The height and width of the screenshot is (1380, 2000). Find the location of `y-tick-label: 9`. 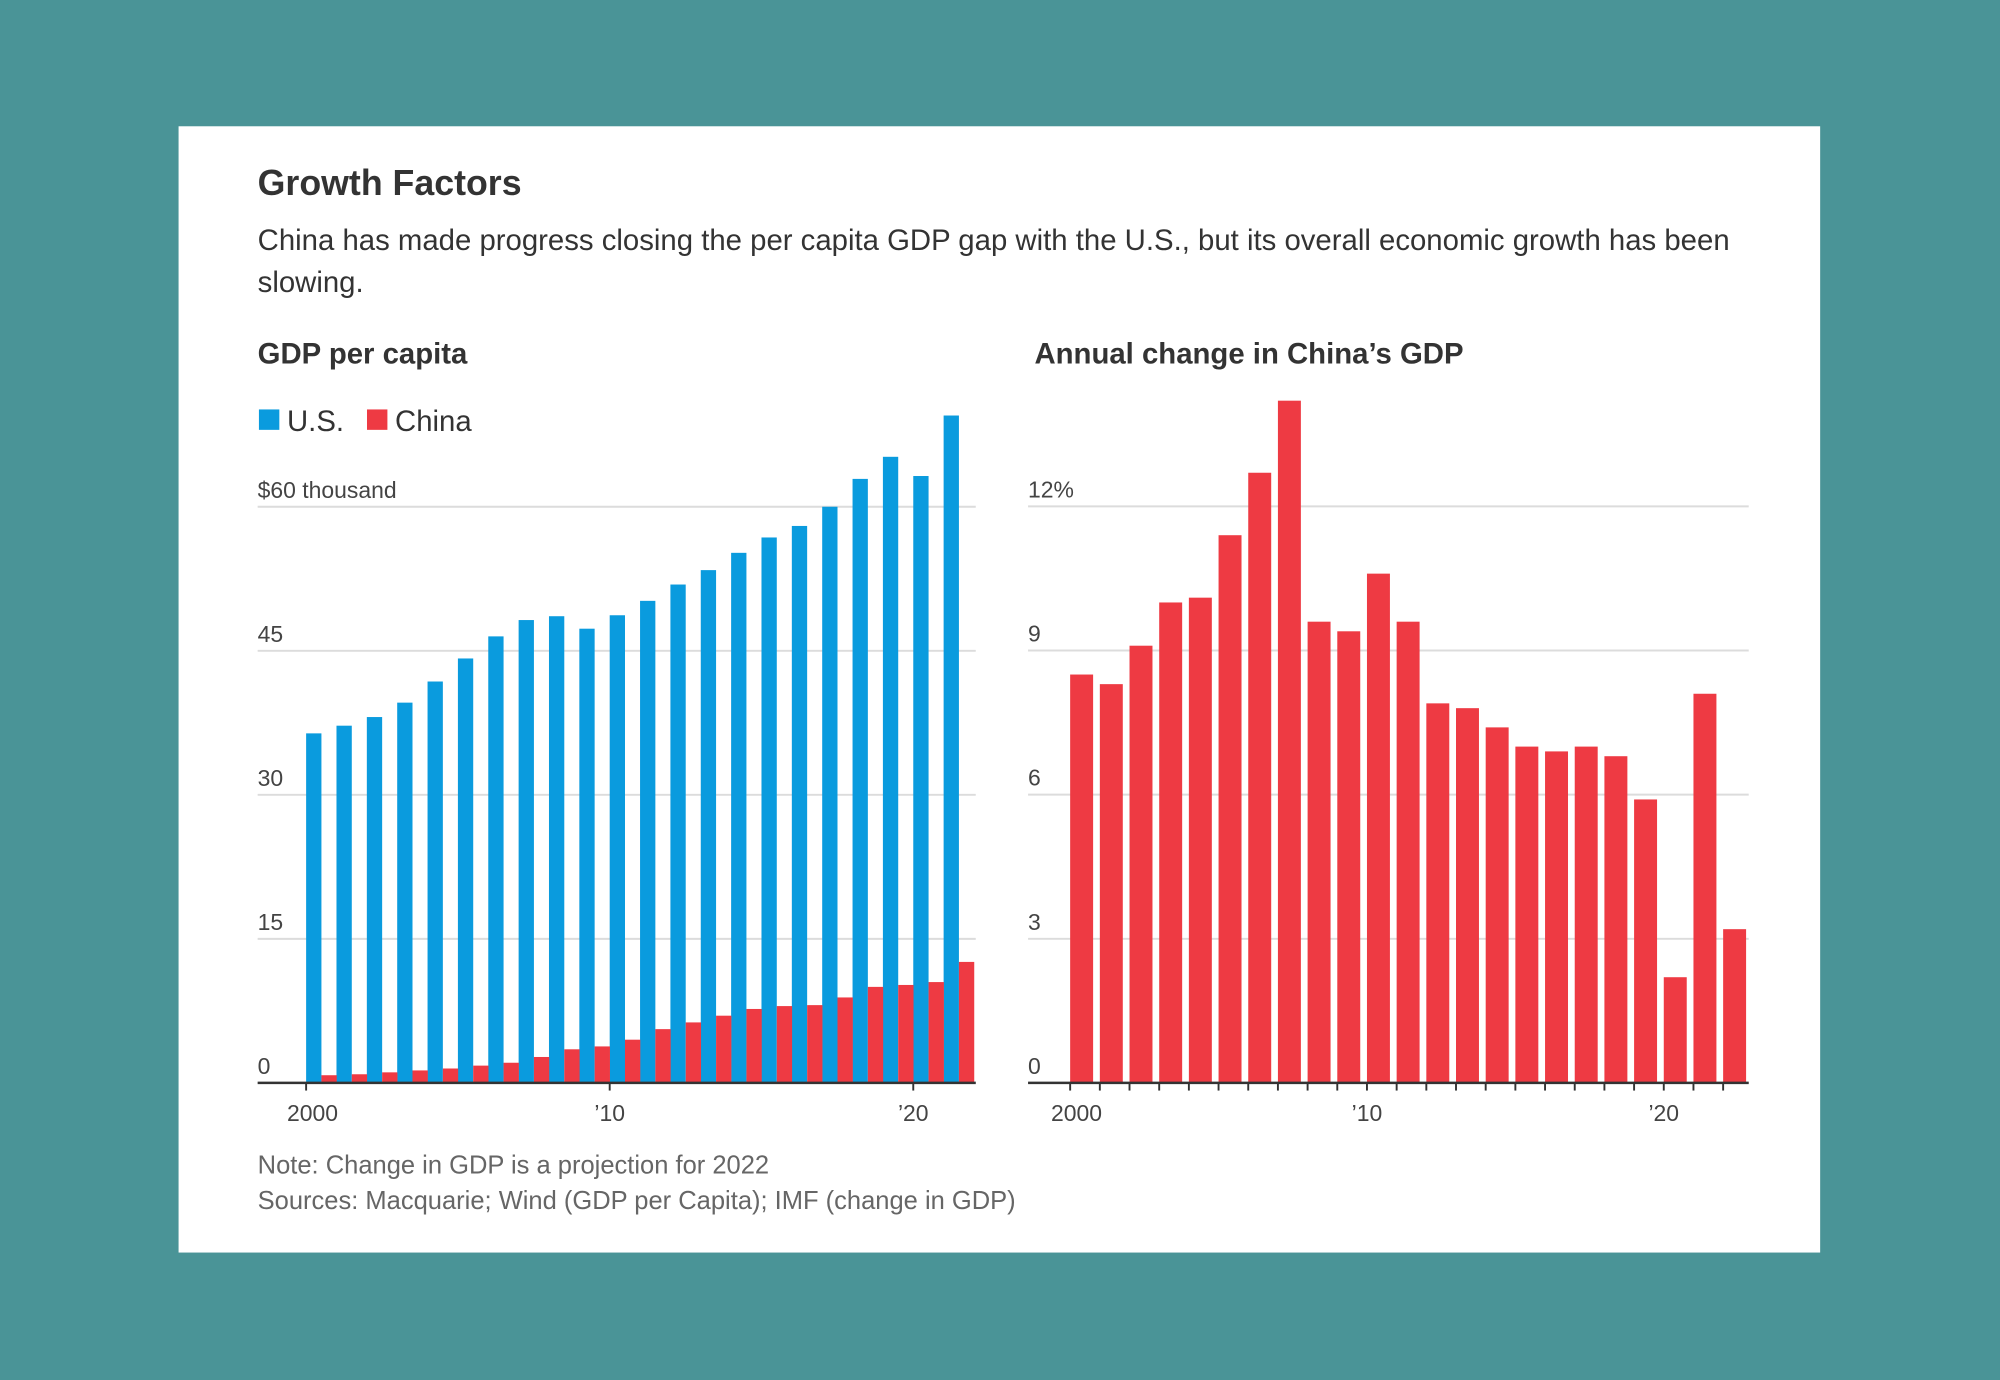

y-tick-label: 9 is located at coordinates (1034, 634).